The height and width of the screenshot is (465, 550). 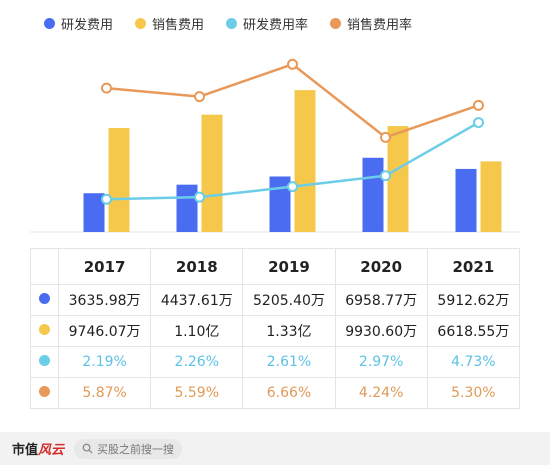 I want to click on legend-item-rd-rate: 研发费用率, so click(x=267, y=23).